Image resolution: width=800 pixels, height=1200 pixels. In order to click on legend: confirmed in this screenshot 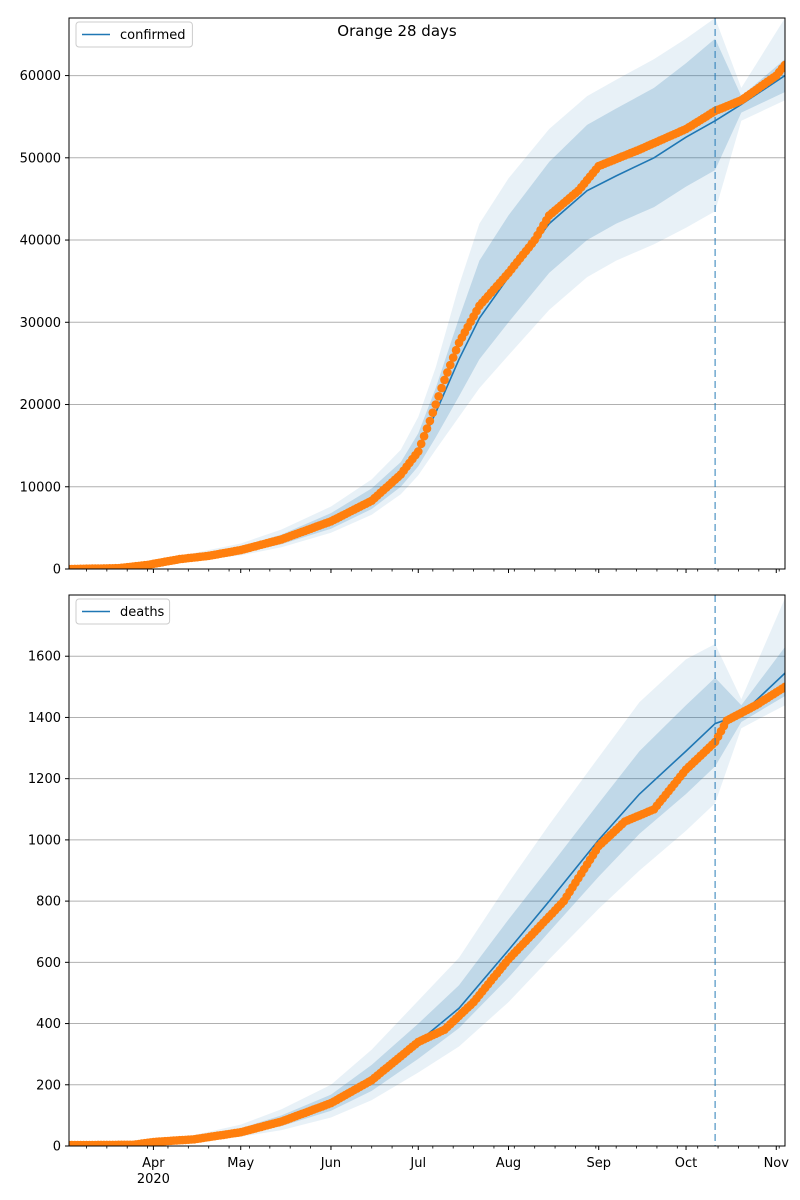, I will do `click(134, 34)`.